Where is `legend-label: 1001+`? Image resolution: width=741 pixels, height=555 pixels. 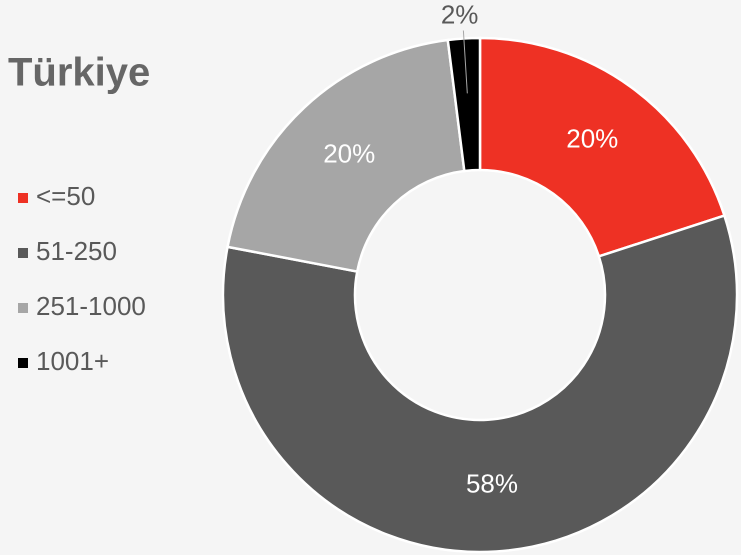 legend-label: 1001+ is located at coordinates (72, 361).